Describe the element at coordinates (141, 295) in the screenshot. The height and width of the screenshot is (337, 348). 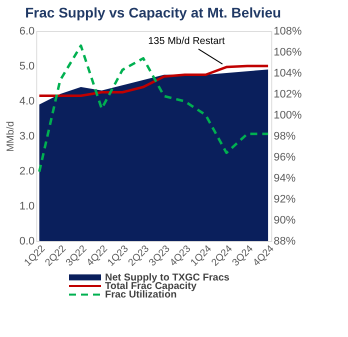
I see `legend-label: Frac Utilization` at that location.